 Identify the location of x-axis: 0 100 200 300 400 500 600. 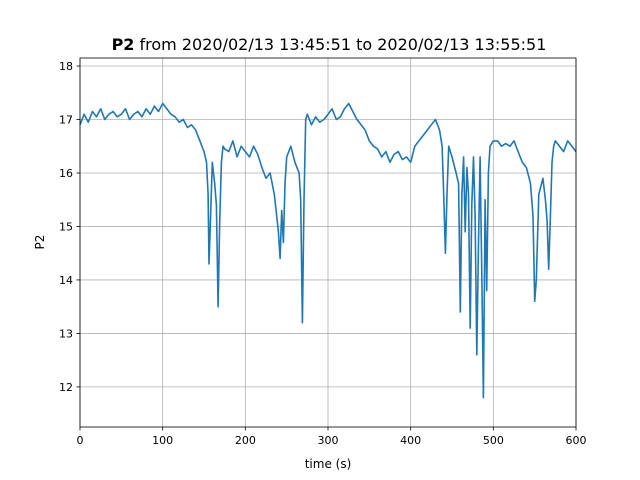
(332, 437).